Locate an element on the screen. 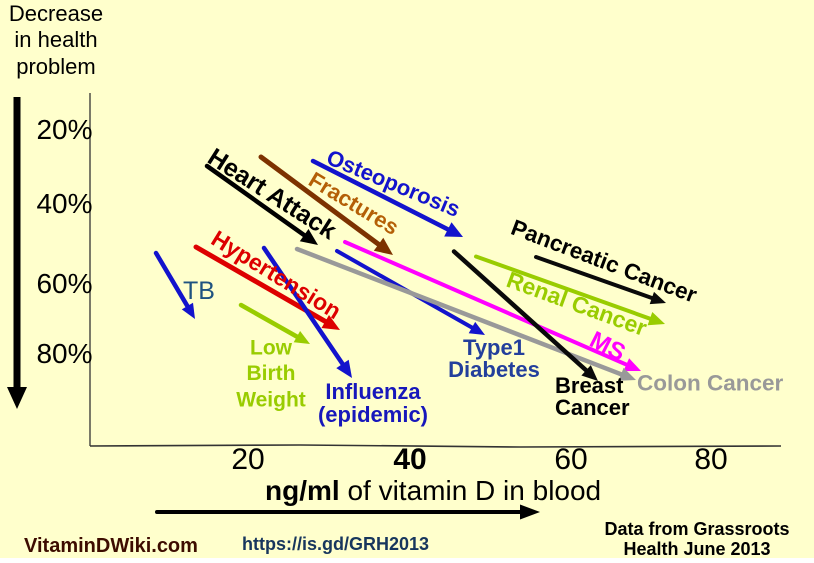  svg-text: TB is located at coordinates (199, 291).